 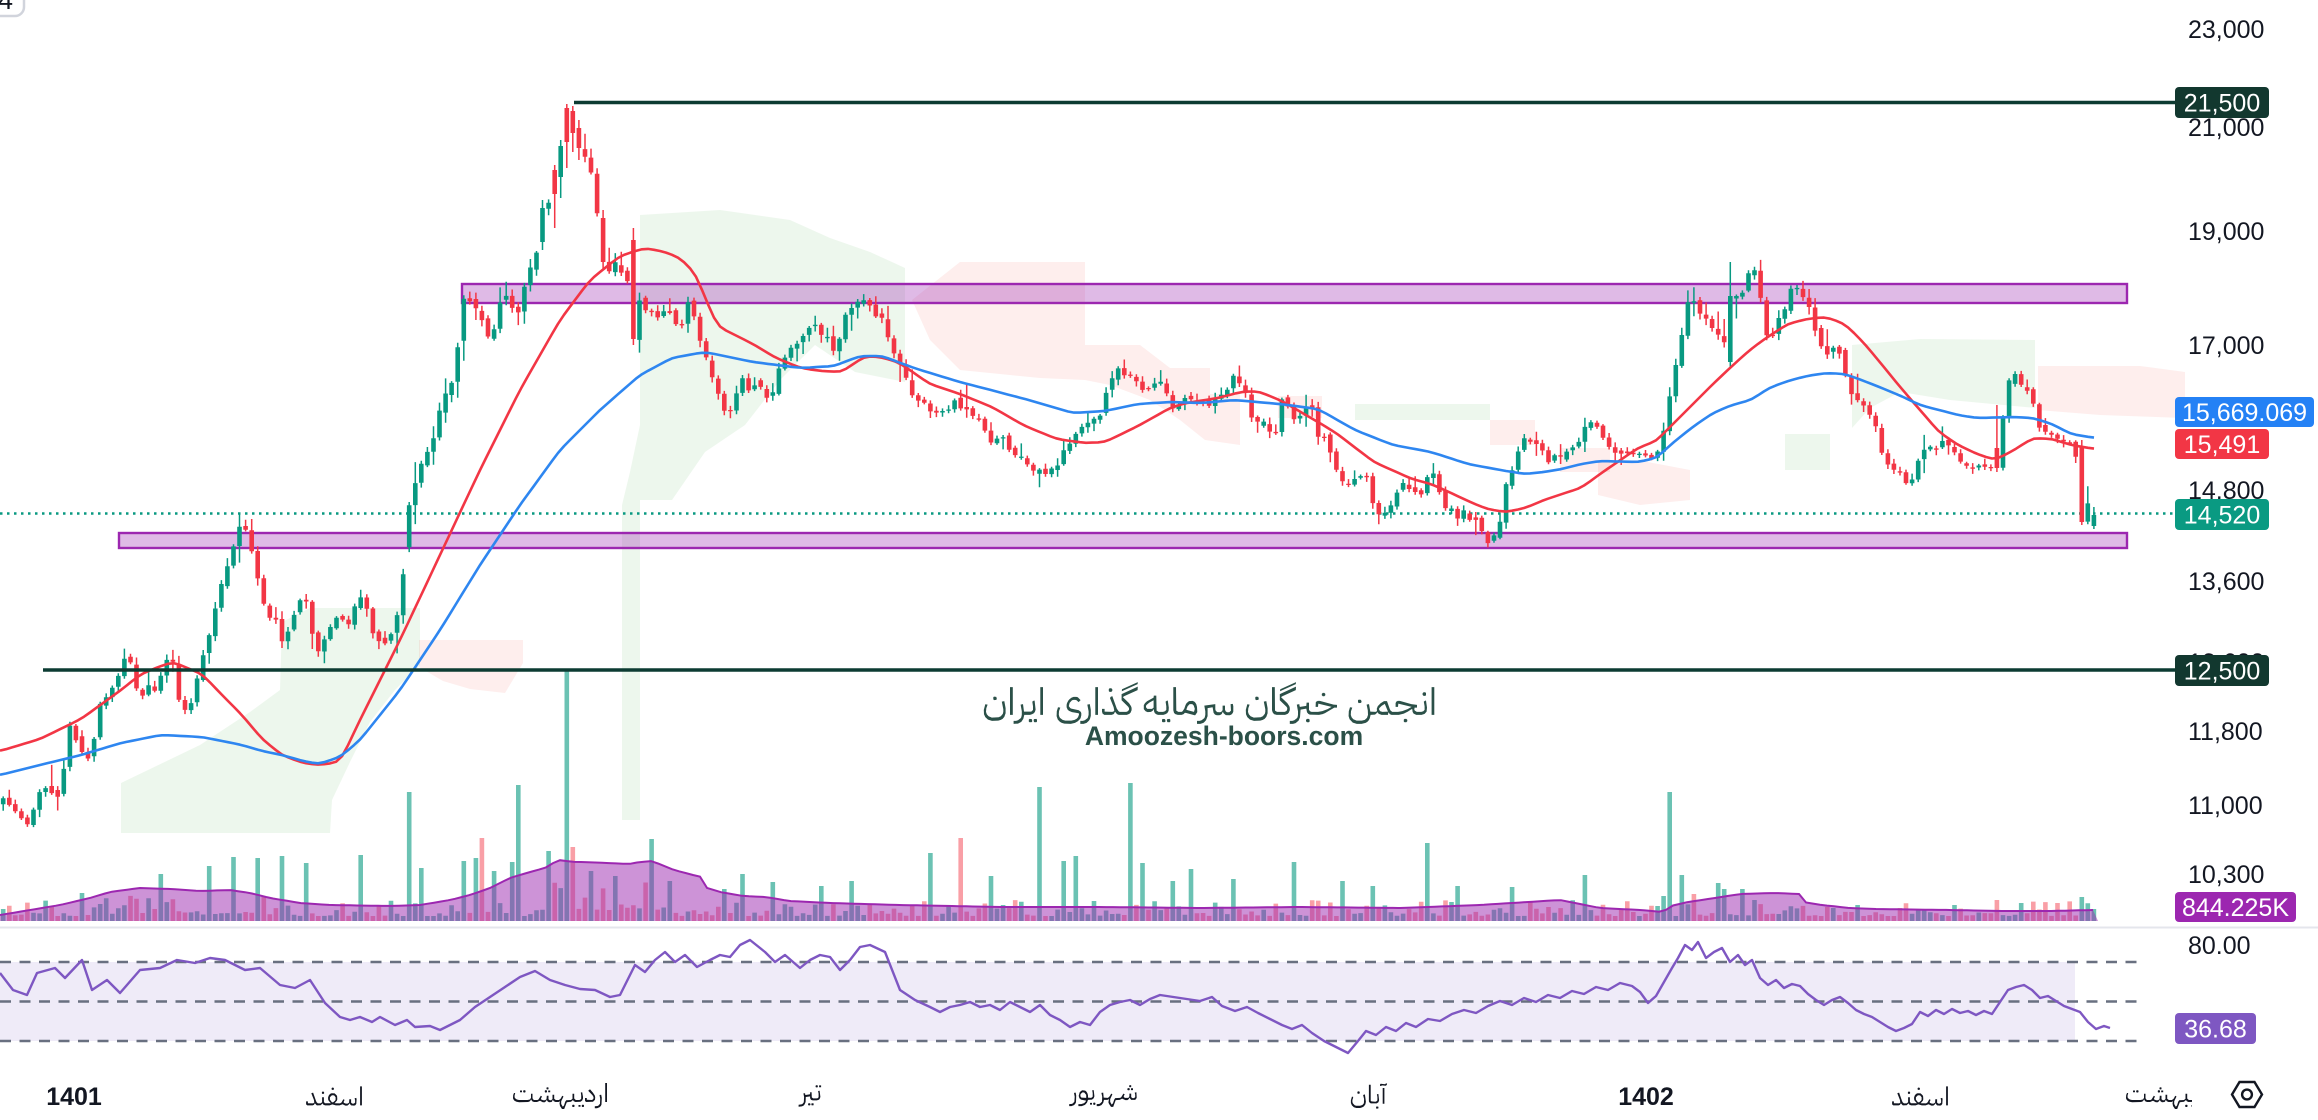 I want to click on svg-text: 21,000, so click(x=2226, y=128).